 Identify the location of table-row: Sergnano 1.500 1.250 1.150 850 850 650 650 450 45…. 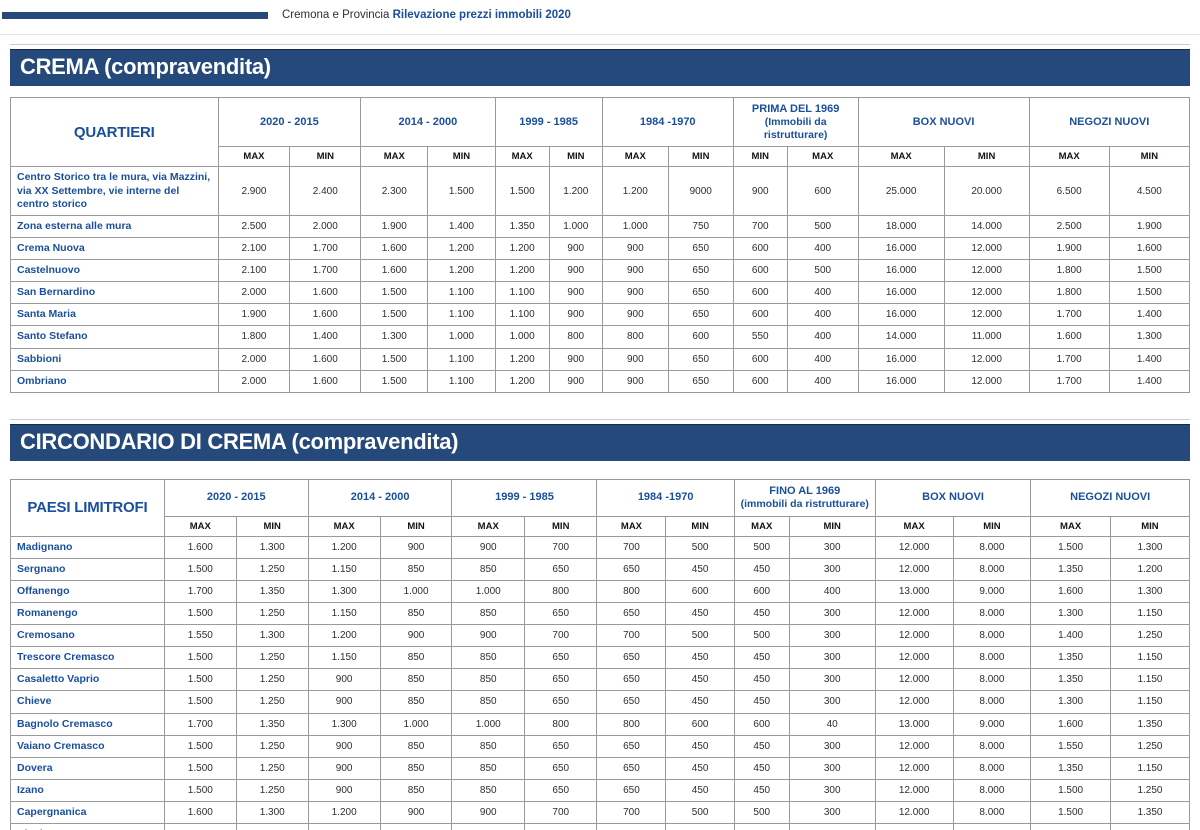
(600, 569).